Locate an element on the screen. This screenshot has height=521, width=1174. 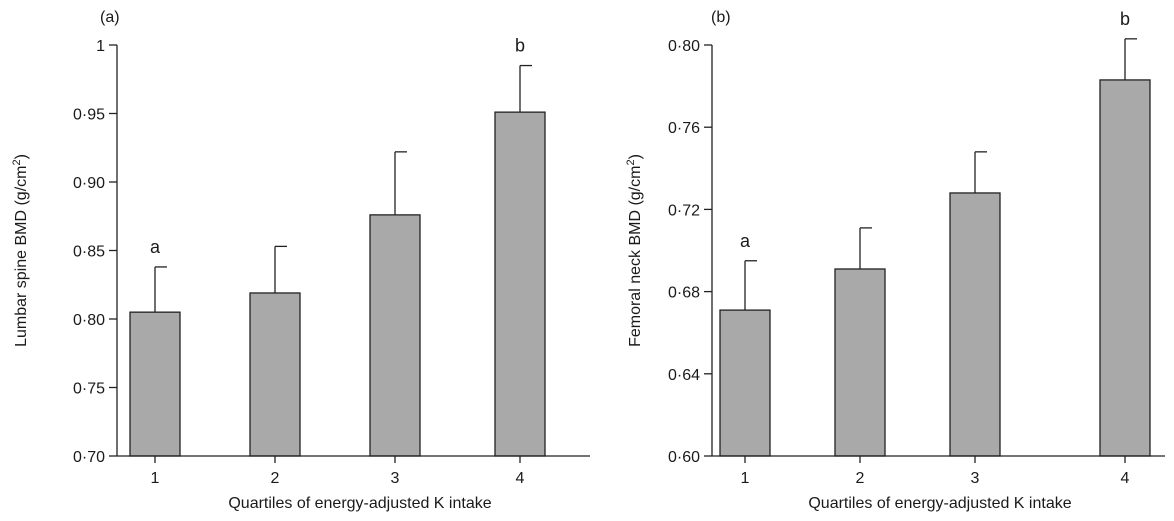
y-axis-label: Lumbar spine BMD (g/cm2) is located at coordinates (20, 250).